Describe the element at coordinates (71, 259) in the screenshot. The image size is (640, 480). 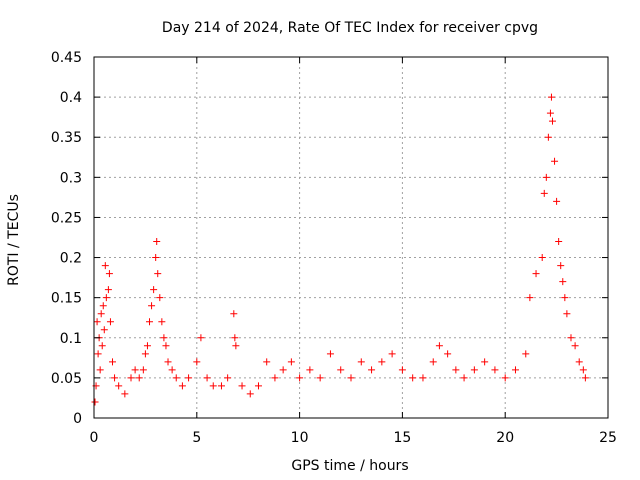
I see `y-tick-label: 0.2` at that location.